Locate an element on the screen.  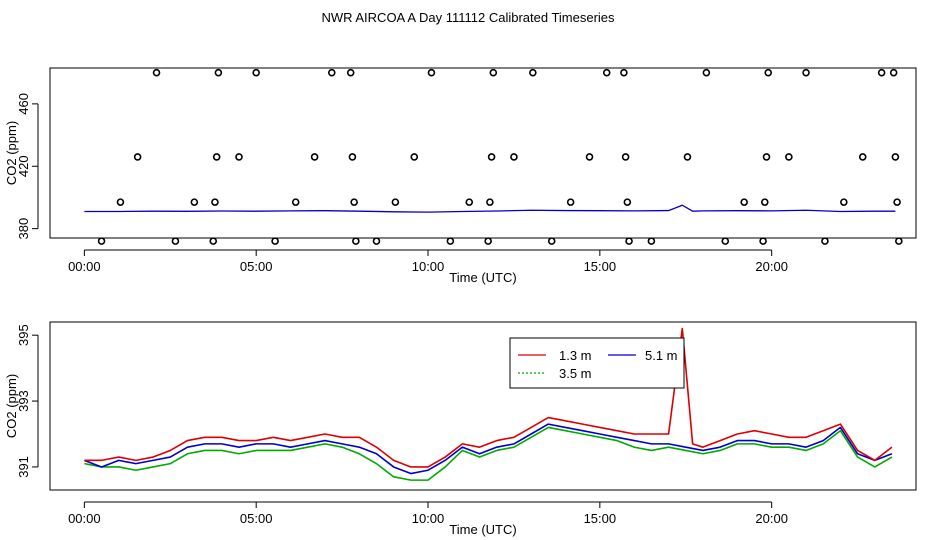
top-line-layer is located at coordinates (490, 208).